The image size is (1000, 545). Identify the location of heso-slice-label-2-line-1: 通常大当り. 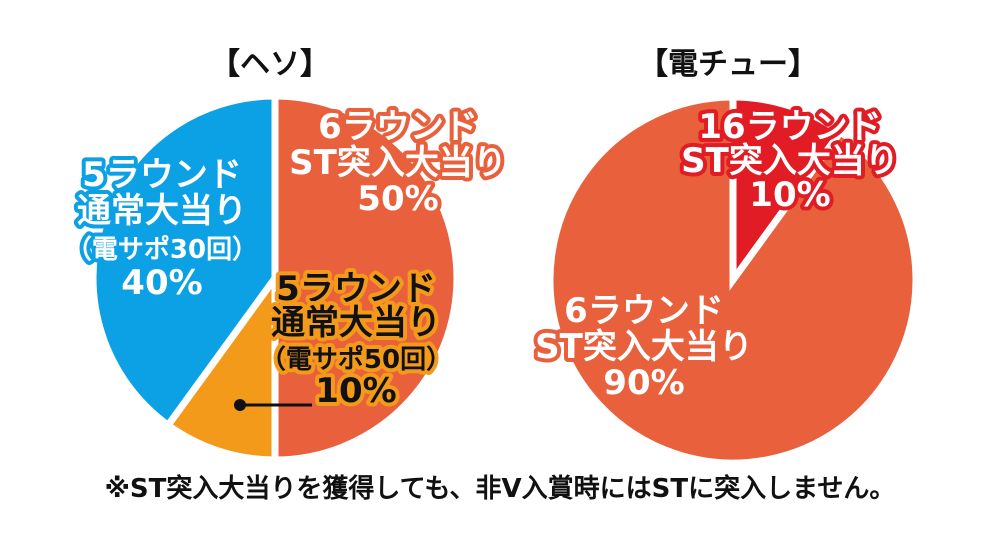
(162, 211).